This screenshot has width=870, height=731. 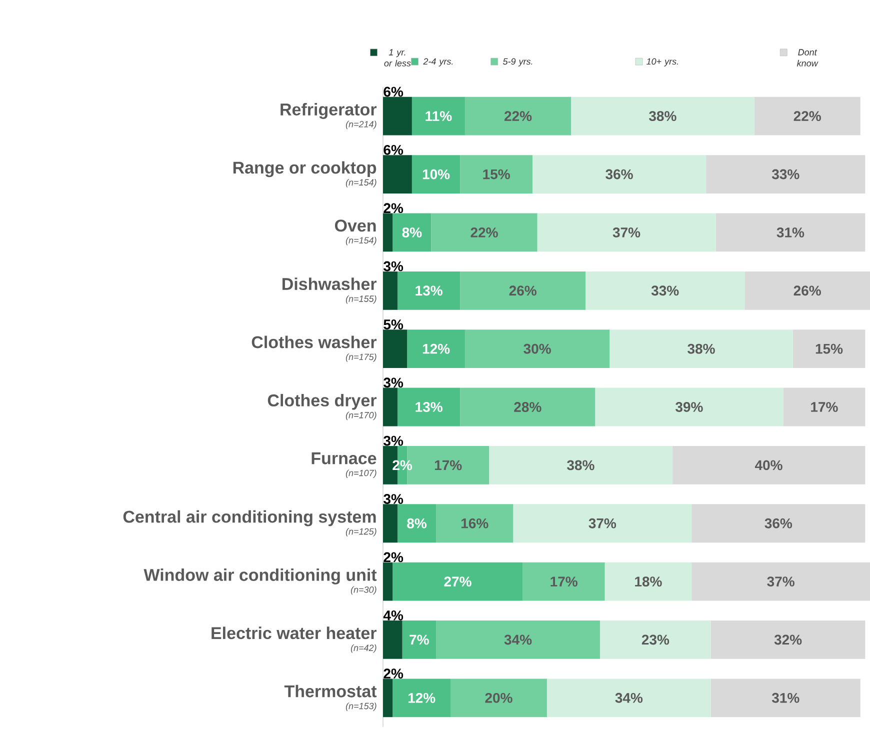 What do you see at coordinates (361, 474) in the screenshot?
I see `text: (n=107)` at bounding box center [361, 474].